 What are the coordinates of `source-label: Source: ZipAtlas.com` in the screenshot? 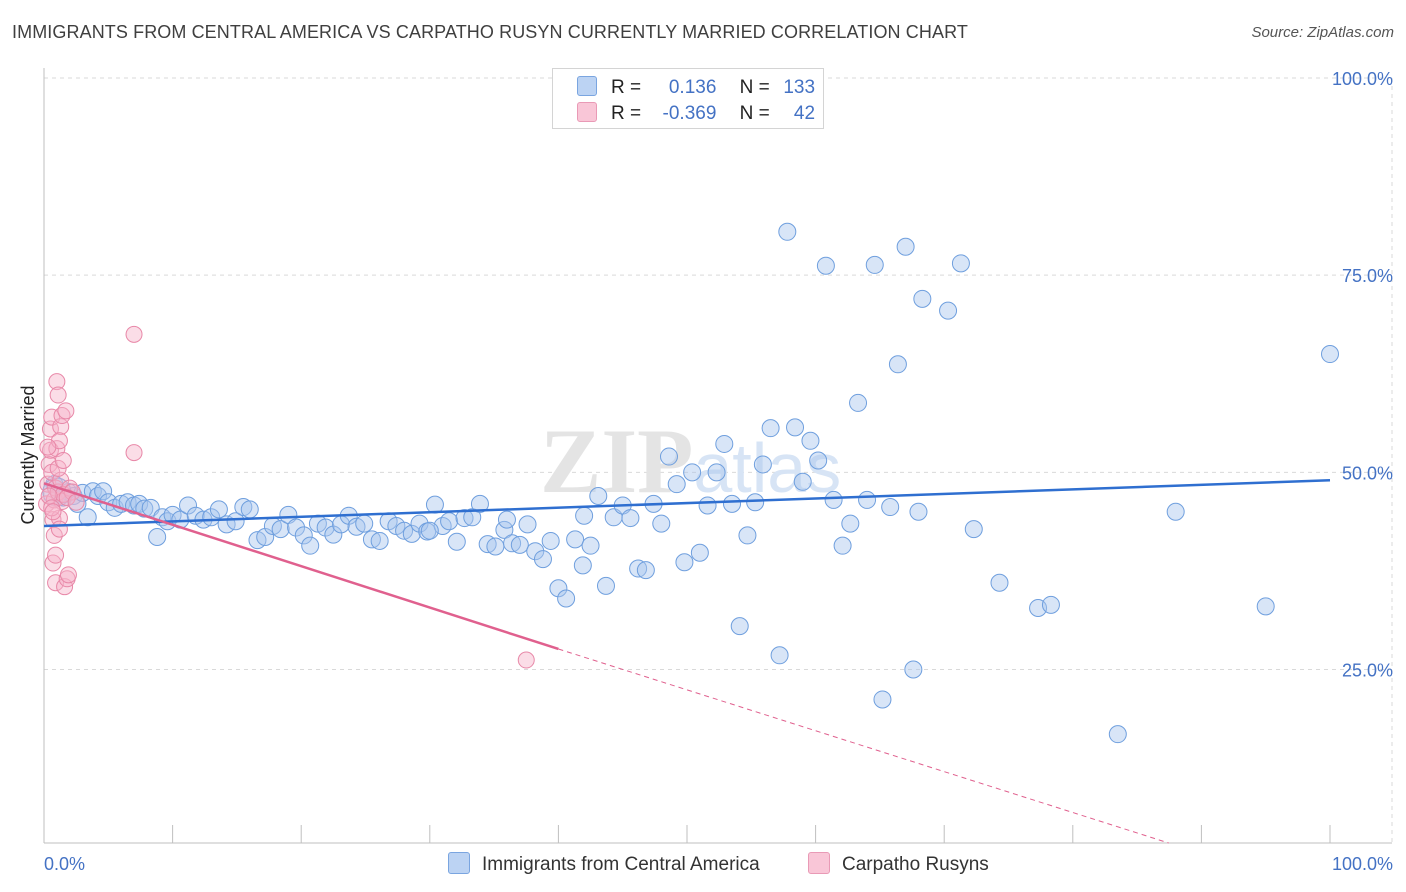 It's located at (1322, 32).